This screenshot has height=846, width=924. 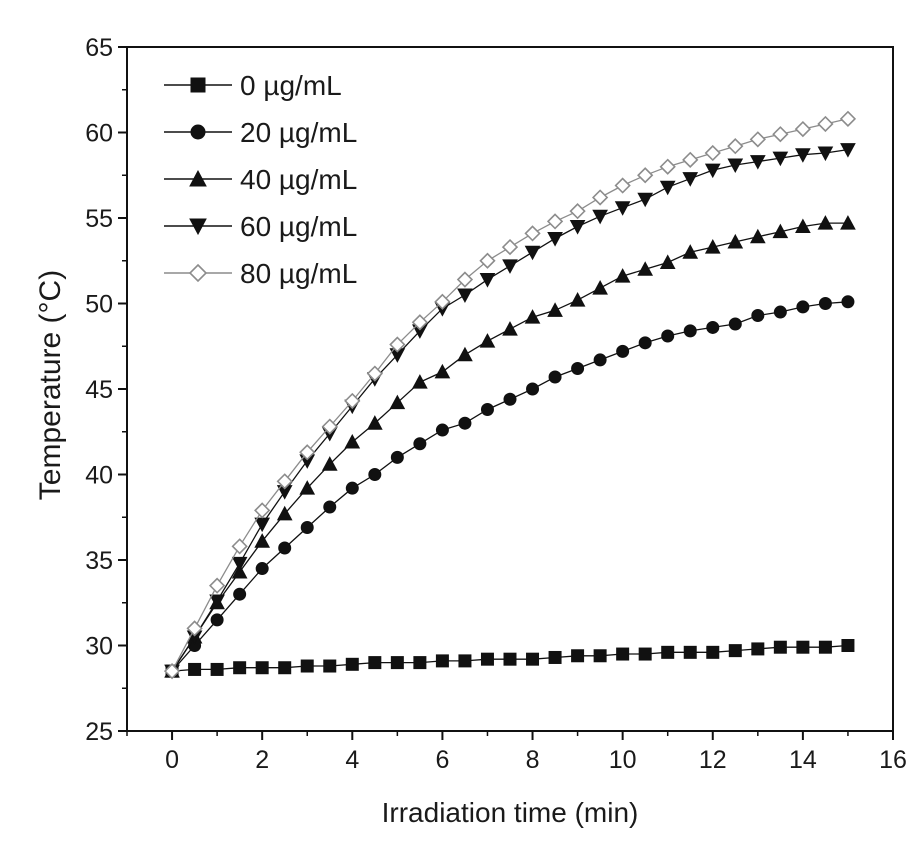 What do you see at coordinates (260, 273) in the screenshot?
I see `legend-item: 80 µg/mL` at bounding box center [260, 273].